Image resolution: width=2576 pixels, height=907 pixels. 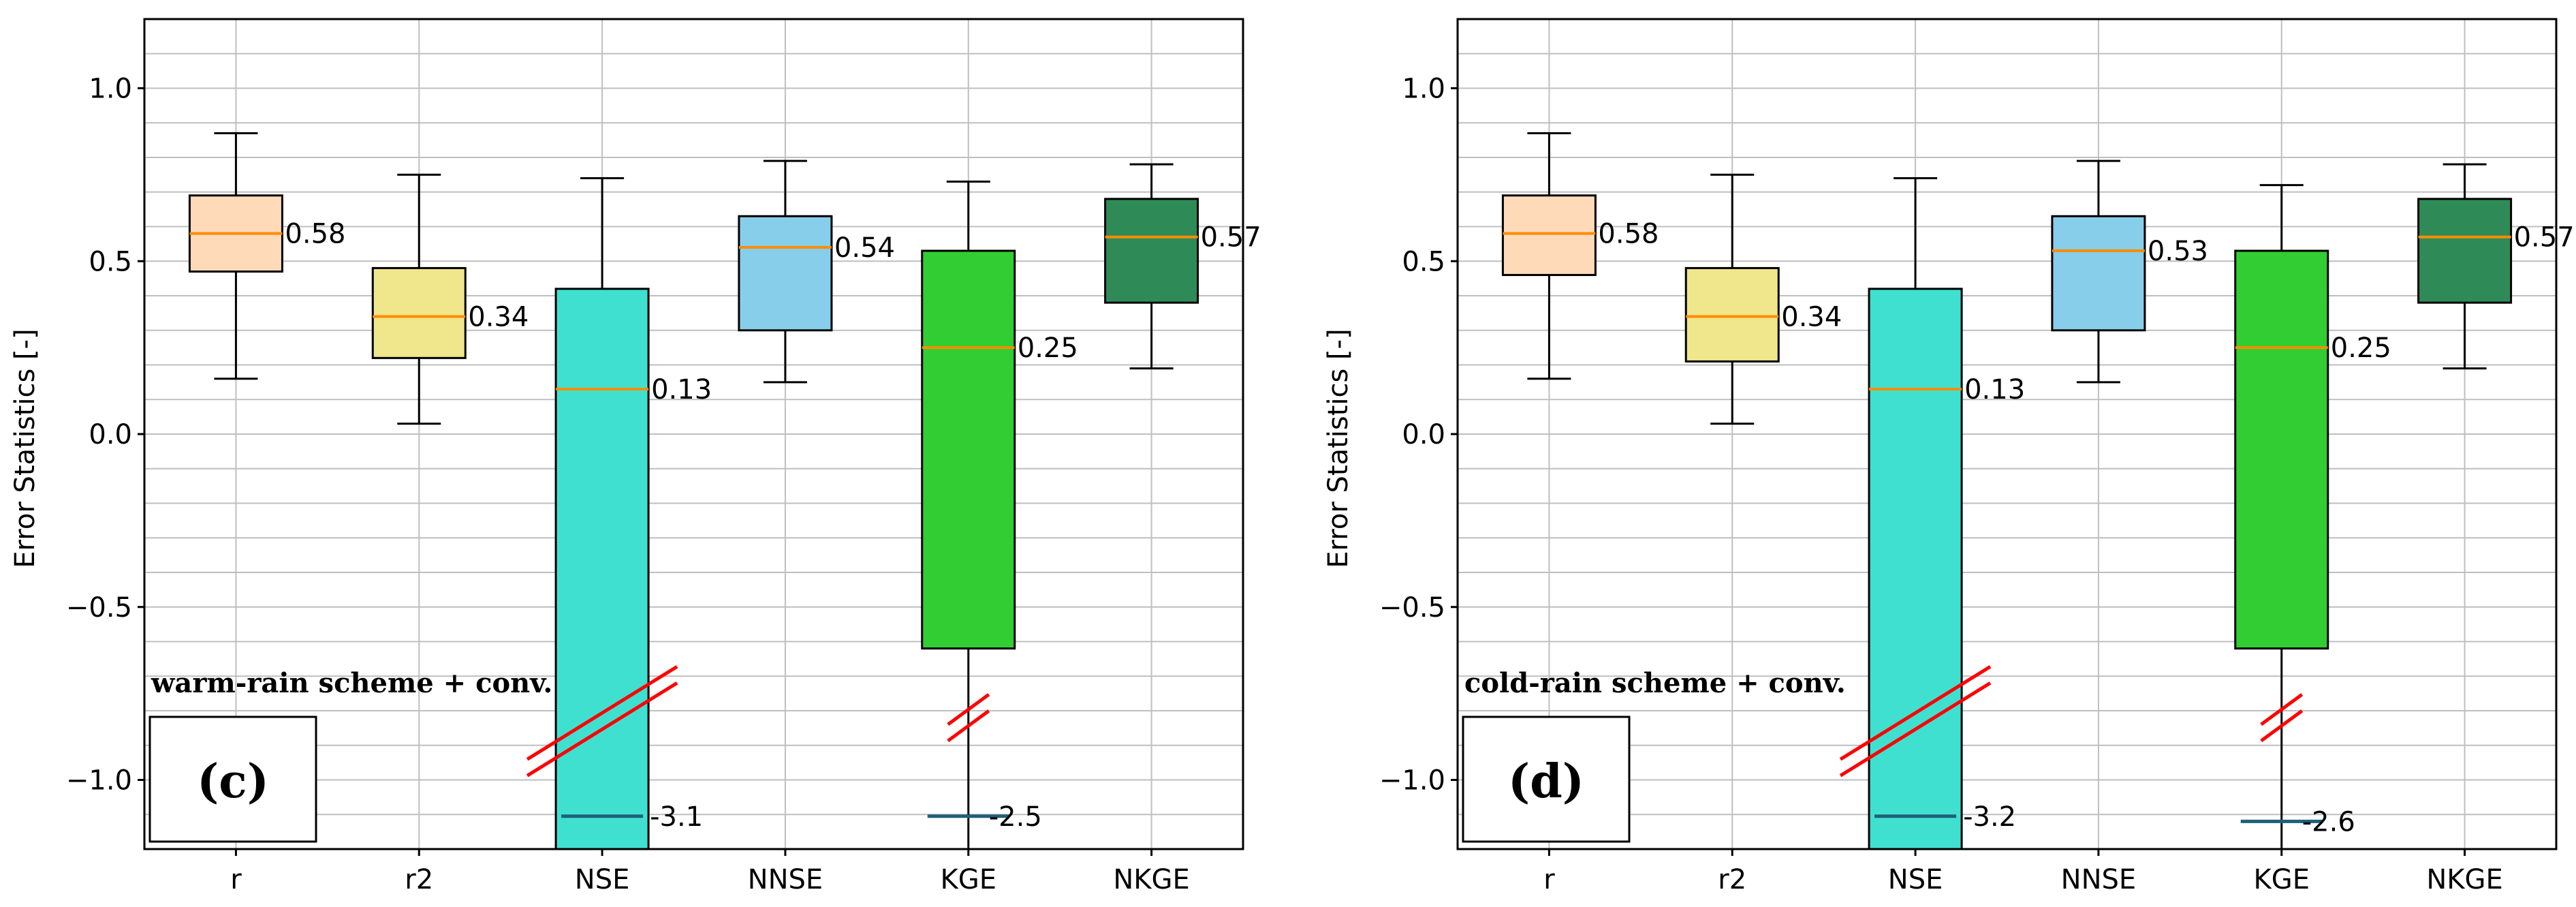 I want to click on box-nnse: 0.53, so click(x=2129, y=271).